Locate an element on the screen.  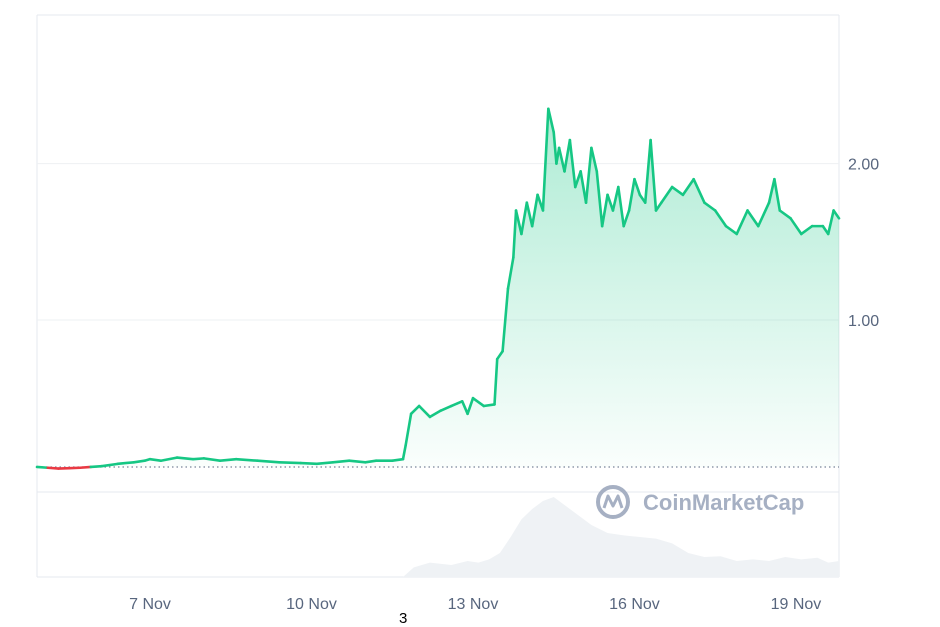
volume-shape is located at coordinates (621, 537).